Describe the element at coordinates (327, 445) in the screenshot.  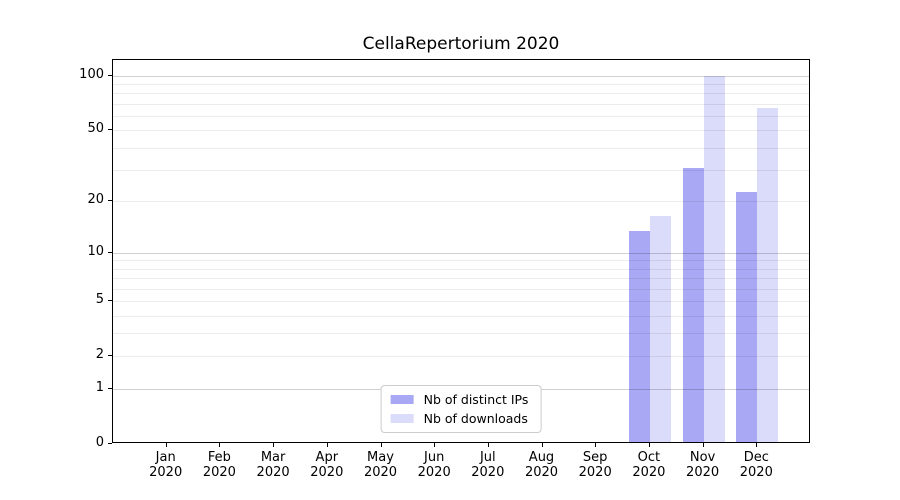
I see `x-tick-apr` at that location.